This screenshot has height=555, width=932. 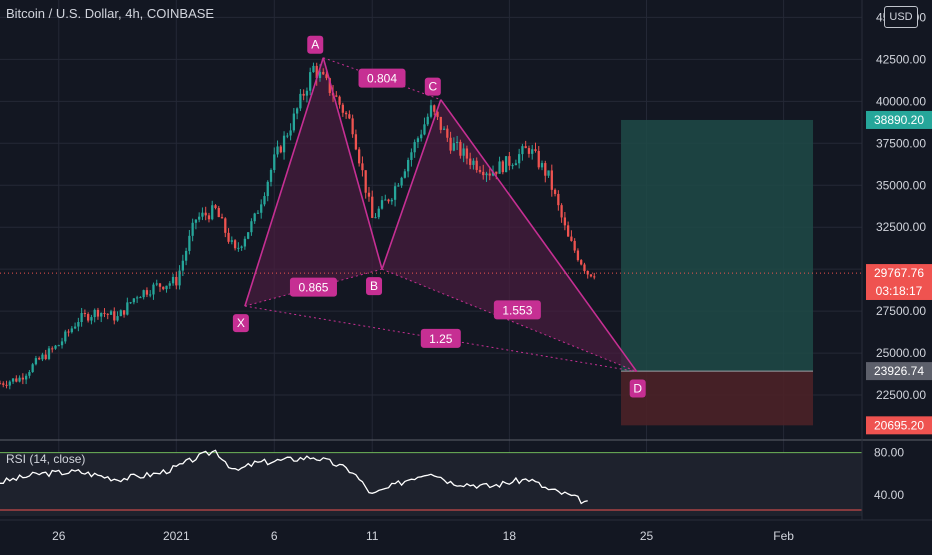 I want to click on rsi-axis-tick: 80.00, so click(x=889, y=453).